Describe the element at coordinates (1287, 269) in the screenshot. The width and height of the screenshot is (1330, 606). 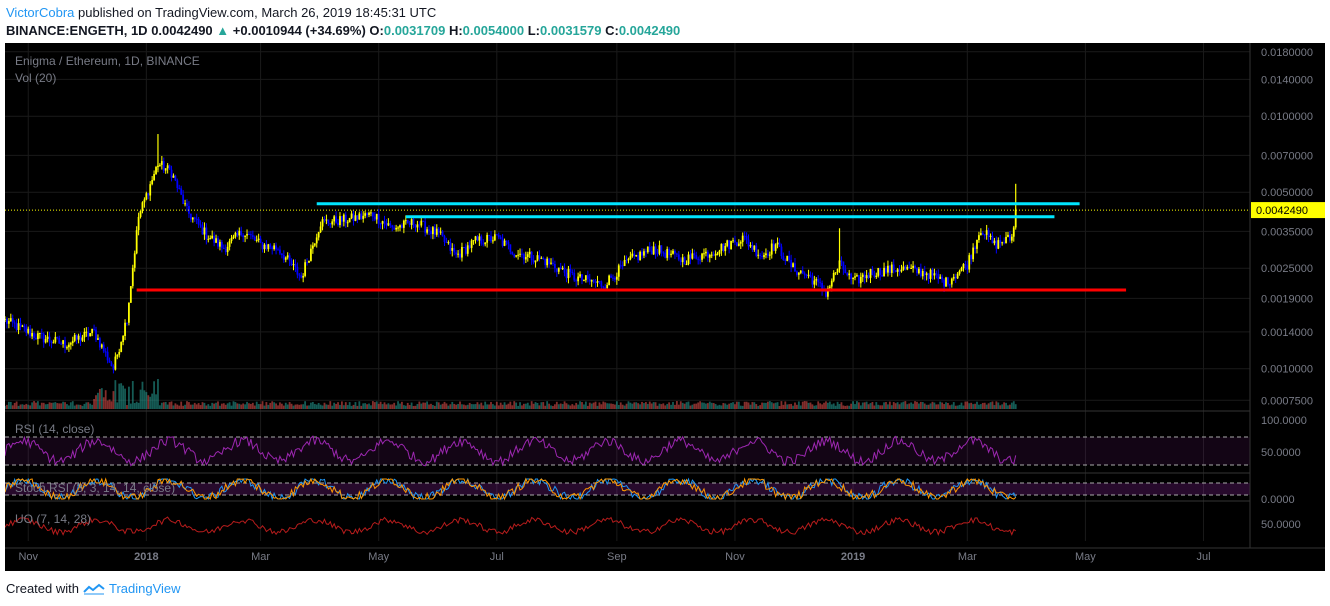
I see `price-tick-label: 0.0025000` at that location.